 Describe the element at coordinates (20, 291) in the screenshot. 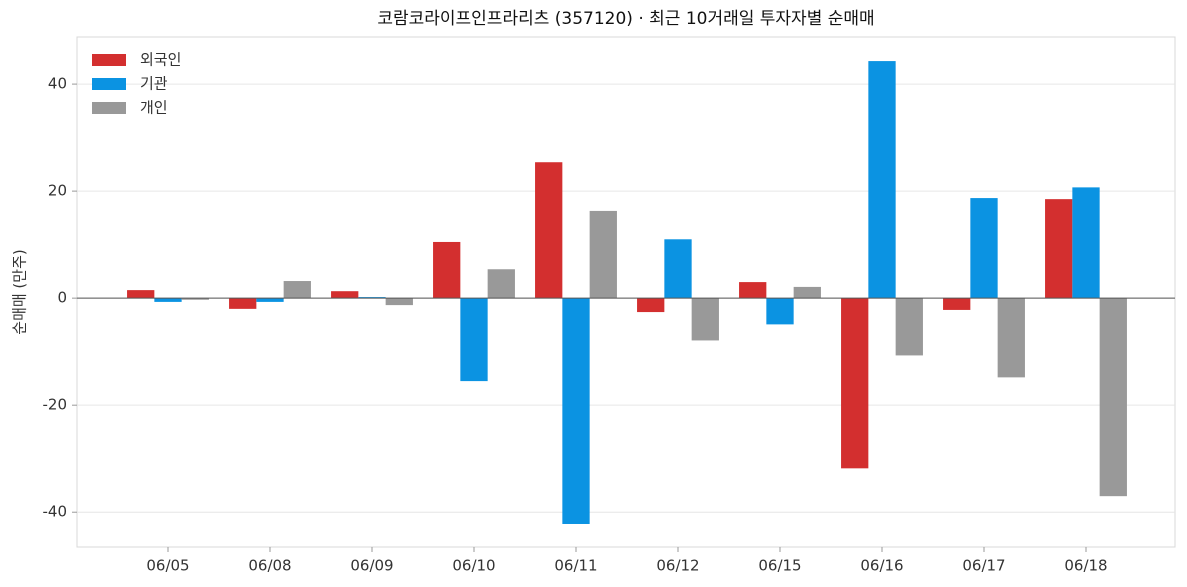

I see `y-axis-label: 순매매 (만주)` at that location.